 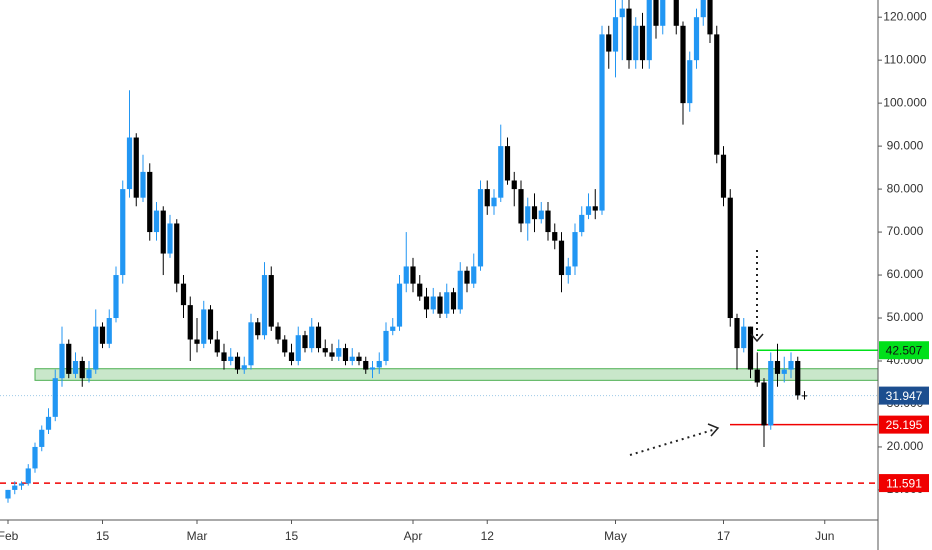 What do you see at coordinates (693, 353) in the screenshot?
I see `dotted-arrow` at bounding box center [693, 353].